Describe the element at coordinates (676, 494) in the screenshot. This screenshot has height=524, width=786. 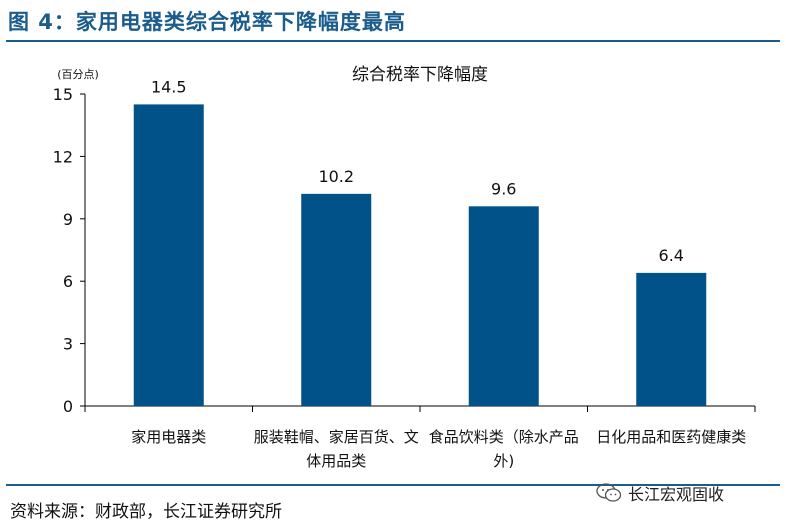
I see `watermark-label: 长江宏观固收` at that location.